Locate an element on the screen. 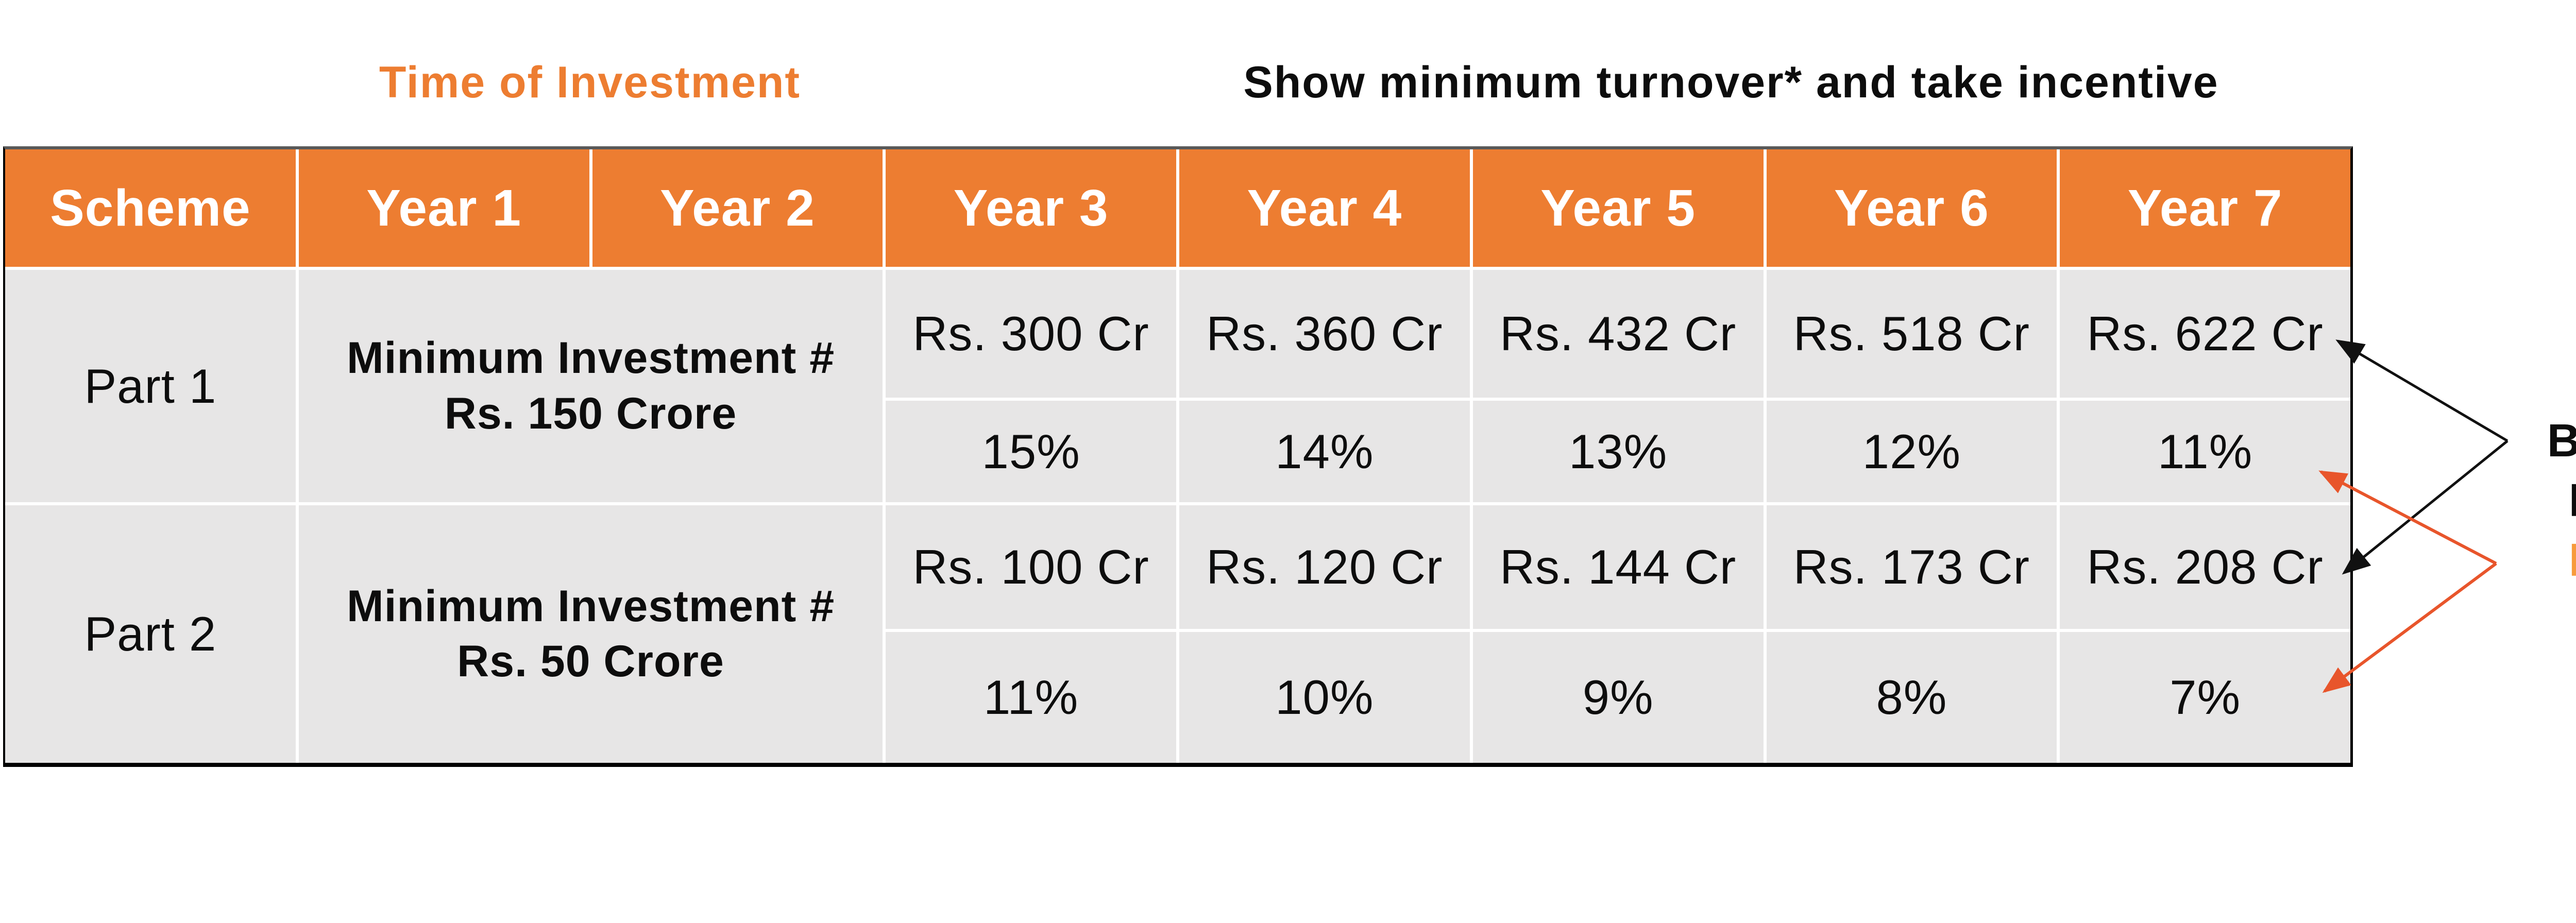 This screenshot has height=923, width=2576. part1-incentive-year4: 14% is located at coordinates (1324, 452).